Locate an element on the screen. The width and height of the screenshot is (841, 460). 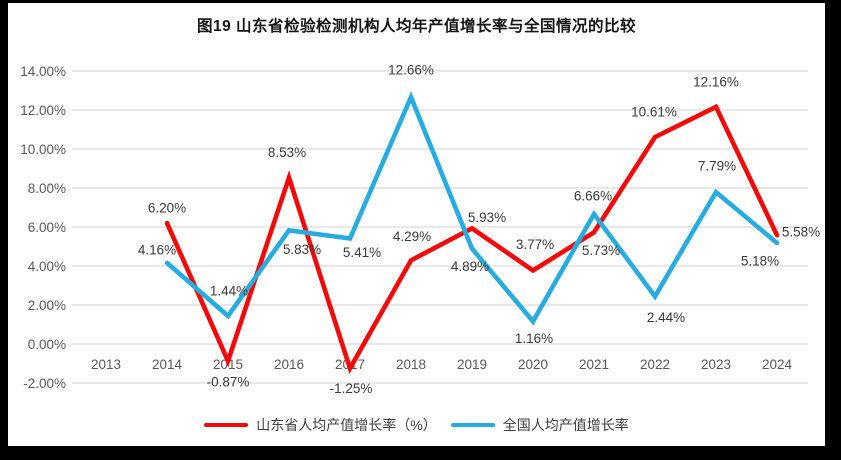
x-axis-tick-label: 2019 is located at coordinates (472, 364).